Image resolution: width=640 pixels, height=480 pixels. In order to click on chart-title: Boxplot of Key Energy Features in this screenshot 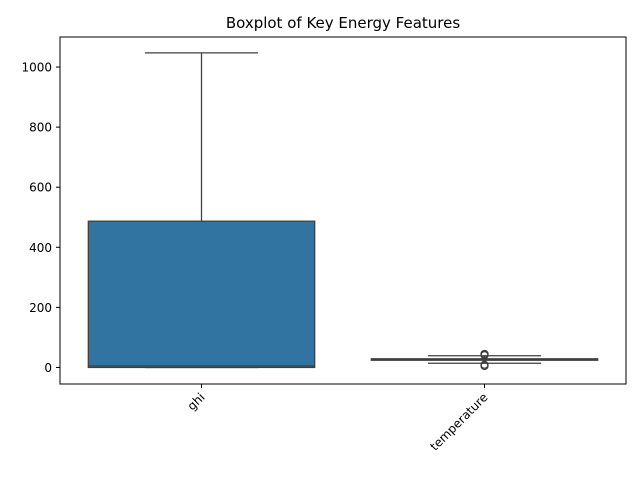, I will do `click(343, 23)`.